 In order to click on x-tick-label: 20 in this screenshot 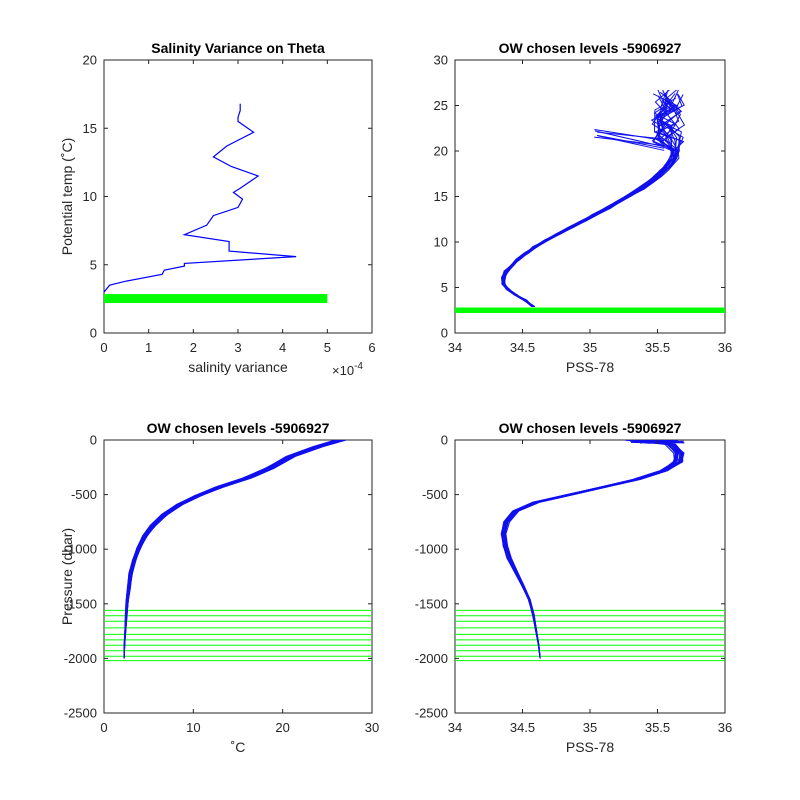, I will do `click(282, 727)`.